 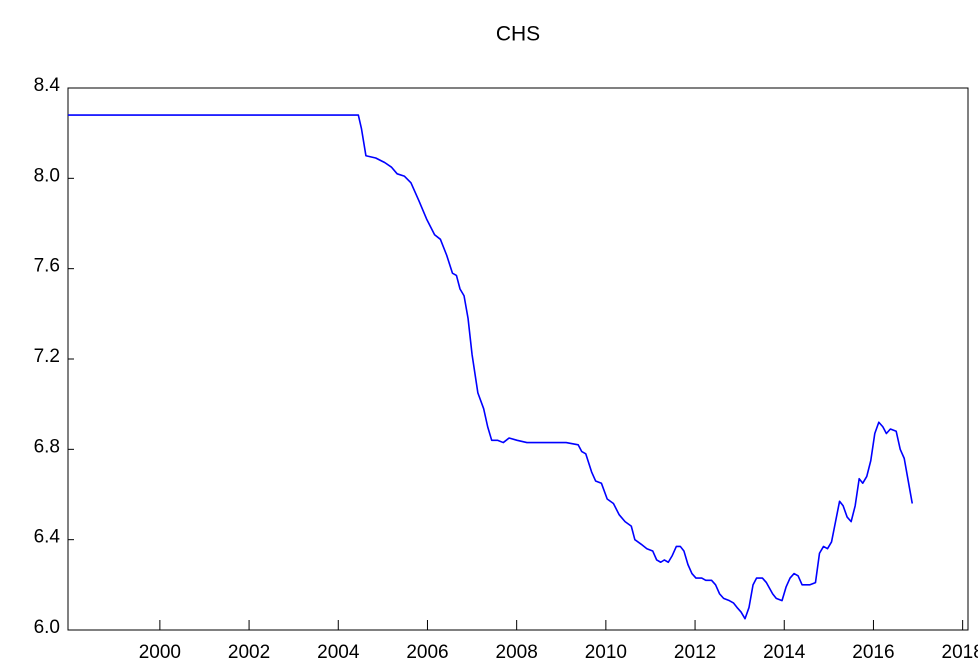 I want to click on x-tick-label: 2004, so click(x=338, y=652).